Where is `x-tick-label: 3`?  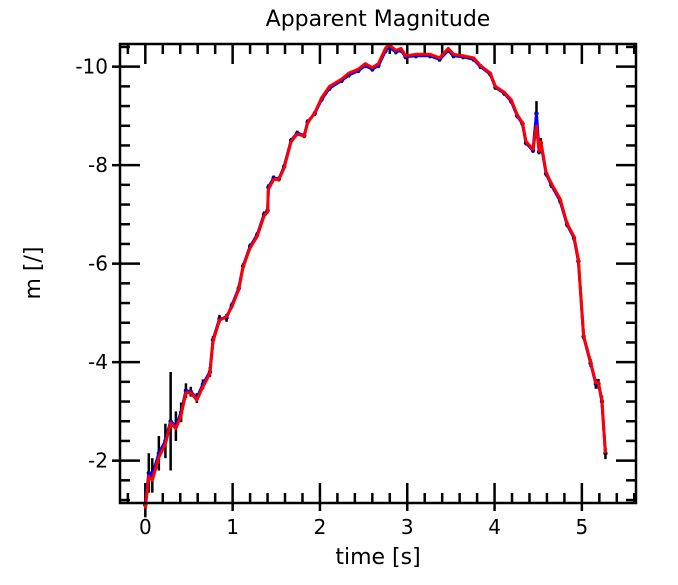 x-tick-label: 3 is located at coordinates (407, 527).